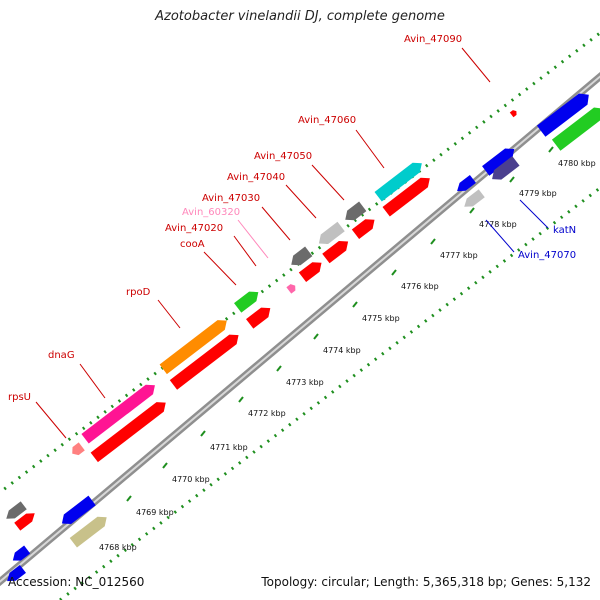  Describe the element at coordinates (256, 177) in the screenshot. I see `gene-label: Avin_47040` at that location.